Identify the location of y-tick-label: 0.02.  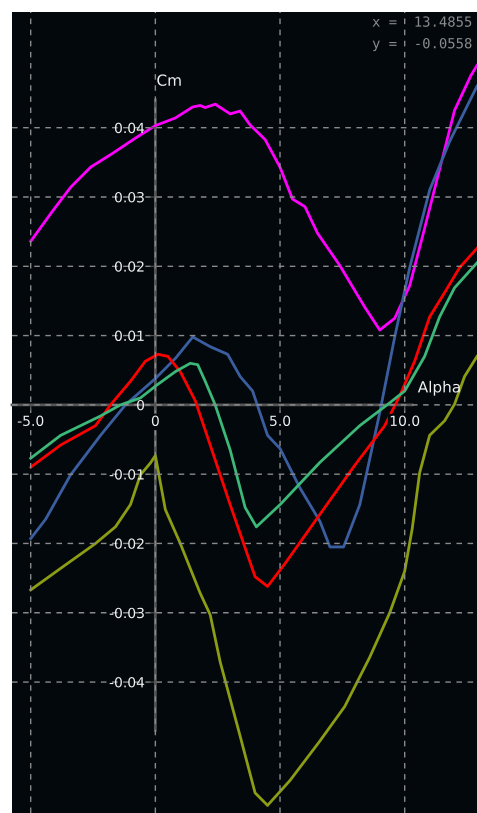
(129, 266).